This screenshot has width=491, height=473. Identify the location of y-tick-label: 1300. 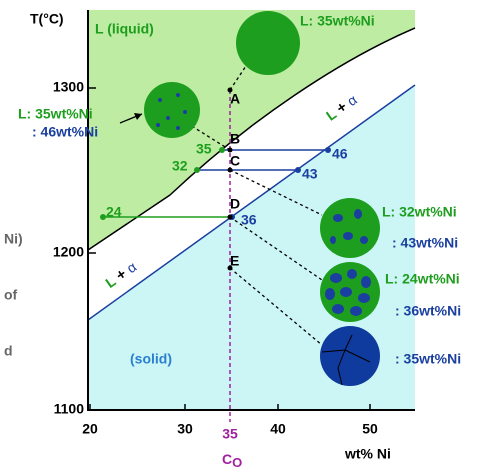
(68, 87).